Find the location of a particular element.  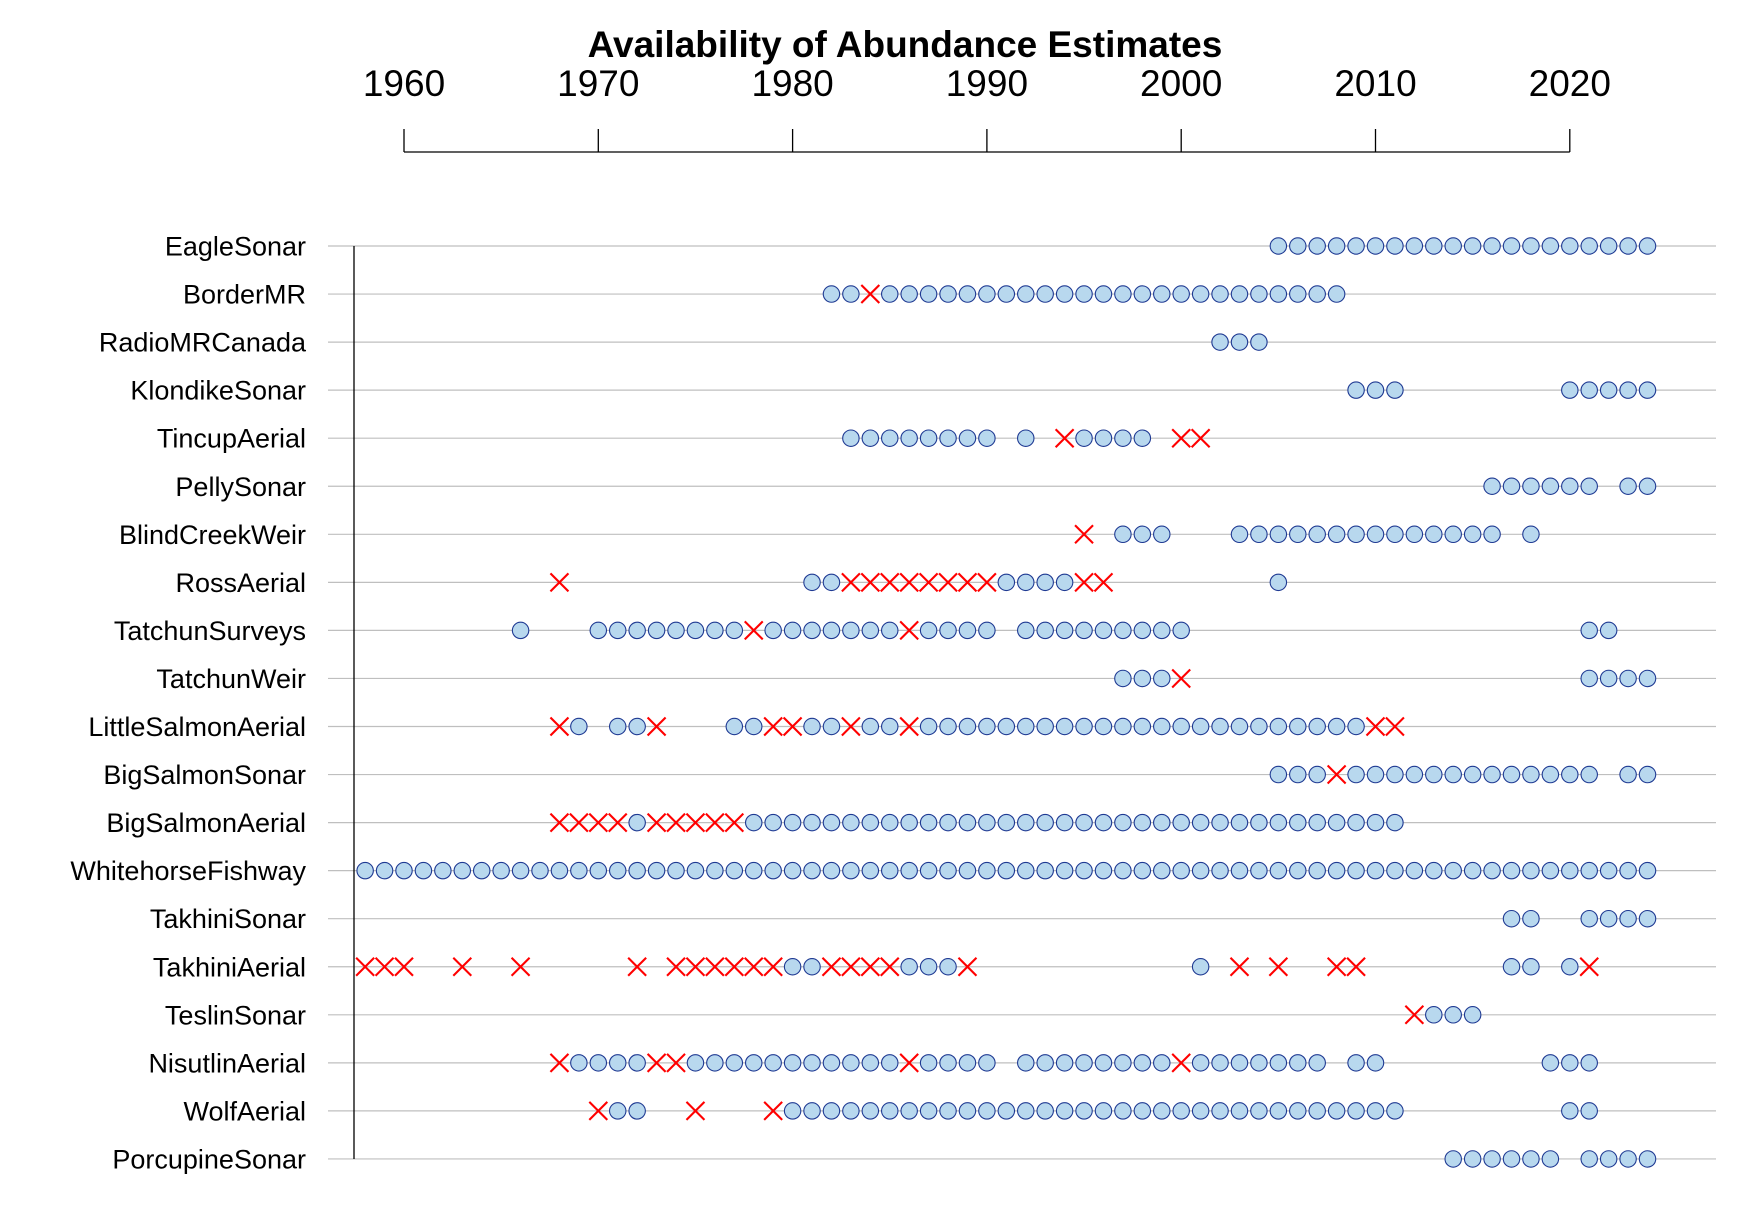

x-tick-label: 2020 is located at coordinates (1570, 83).